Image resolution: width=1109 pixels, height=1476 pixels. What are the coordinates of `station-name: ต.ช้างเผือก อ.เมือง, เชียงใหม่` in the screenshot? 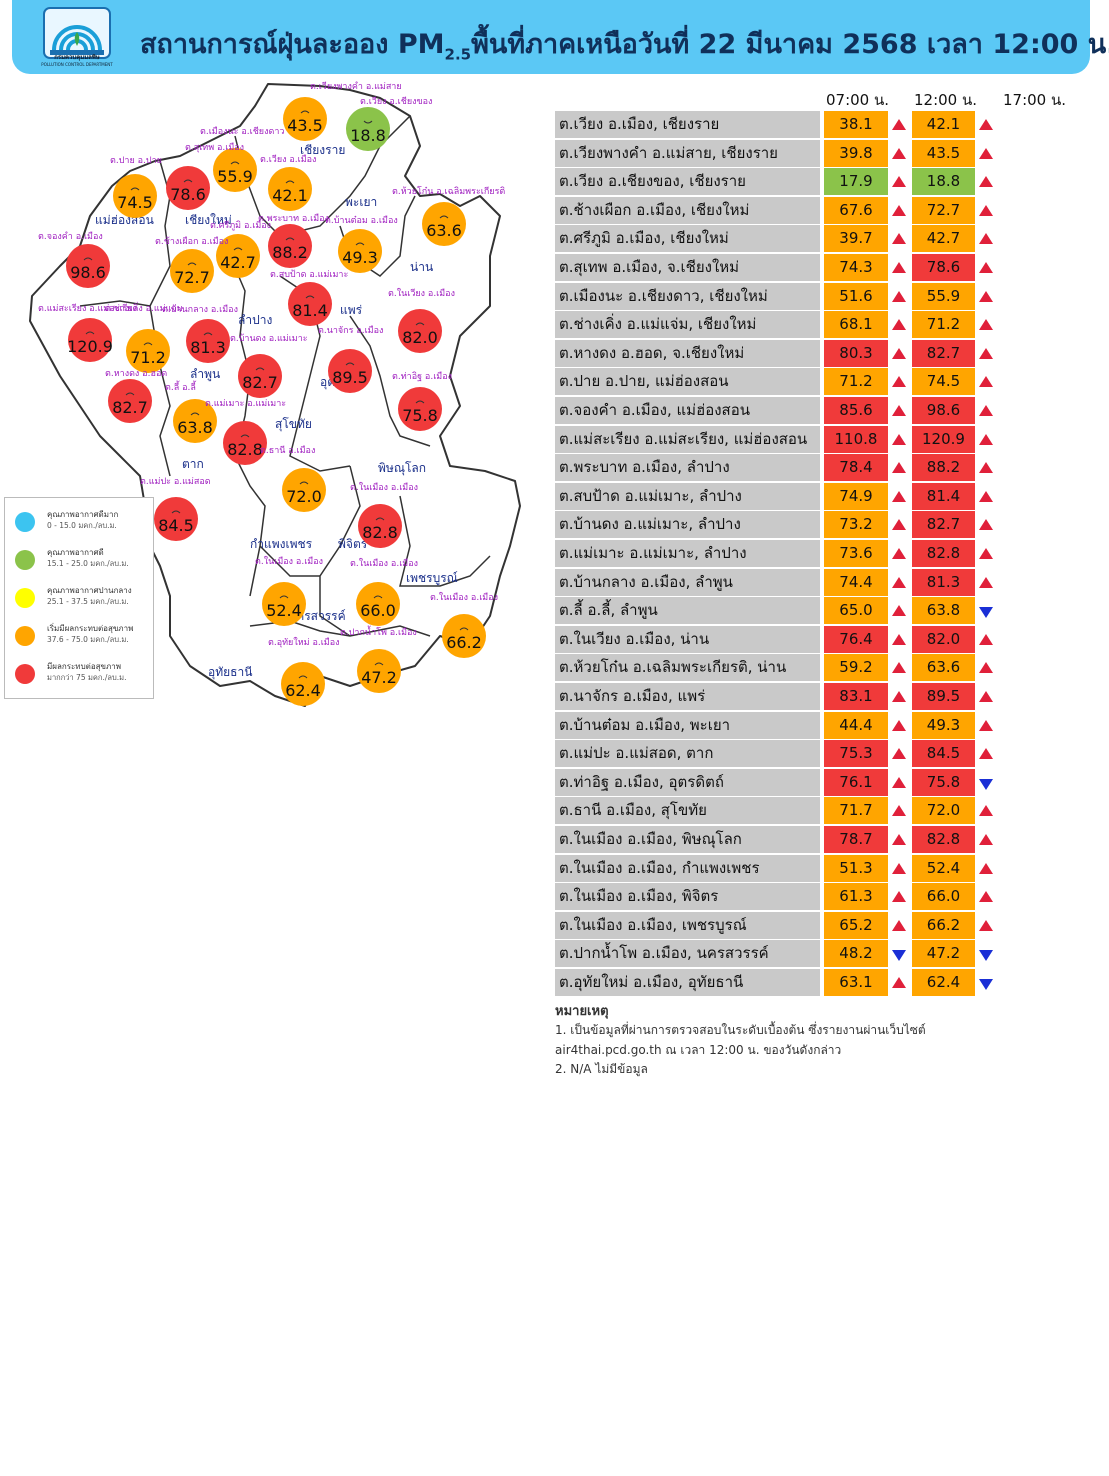 It's located at (687, 210).